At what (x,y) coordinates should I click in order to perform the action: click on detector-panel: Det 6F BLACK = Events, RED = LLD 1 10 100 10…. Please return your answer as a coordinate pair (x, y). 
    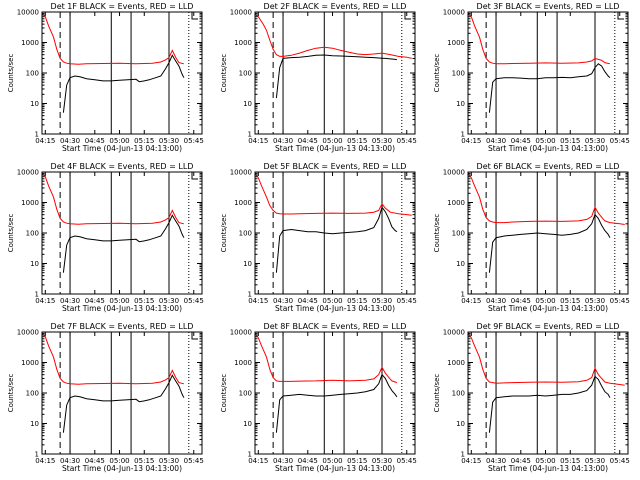
    Looking at the image, I should click on (531, 237).